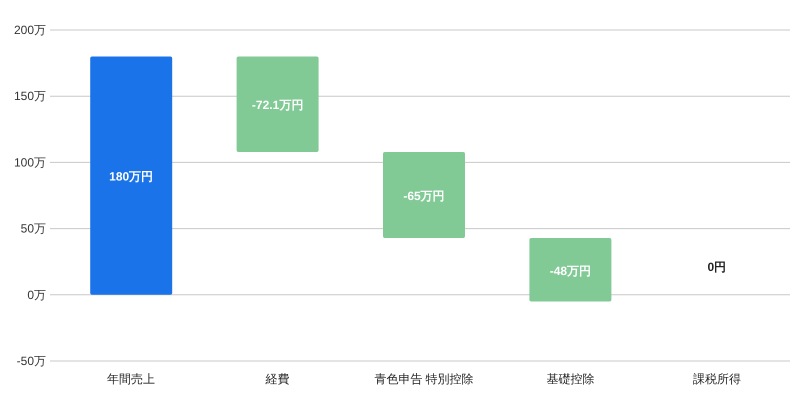  I want to click on x-tick-label: 年間売上, so click(131, 379).